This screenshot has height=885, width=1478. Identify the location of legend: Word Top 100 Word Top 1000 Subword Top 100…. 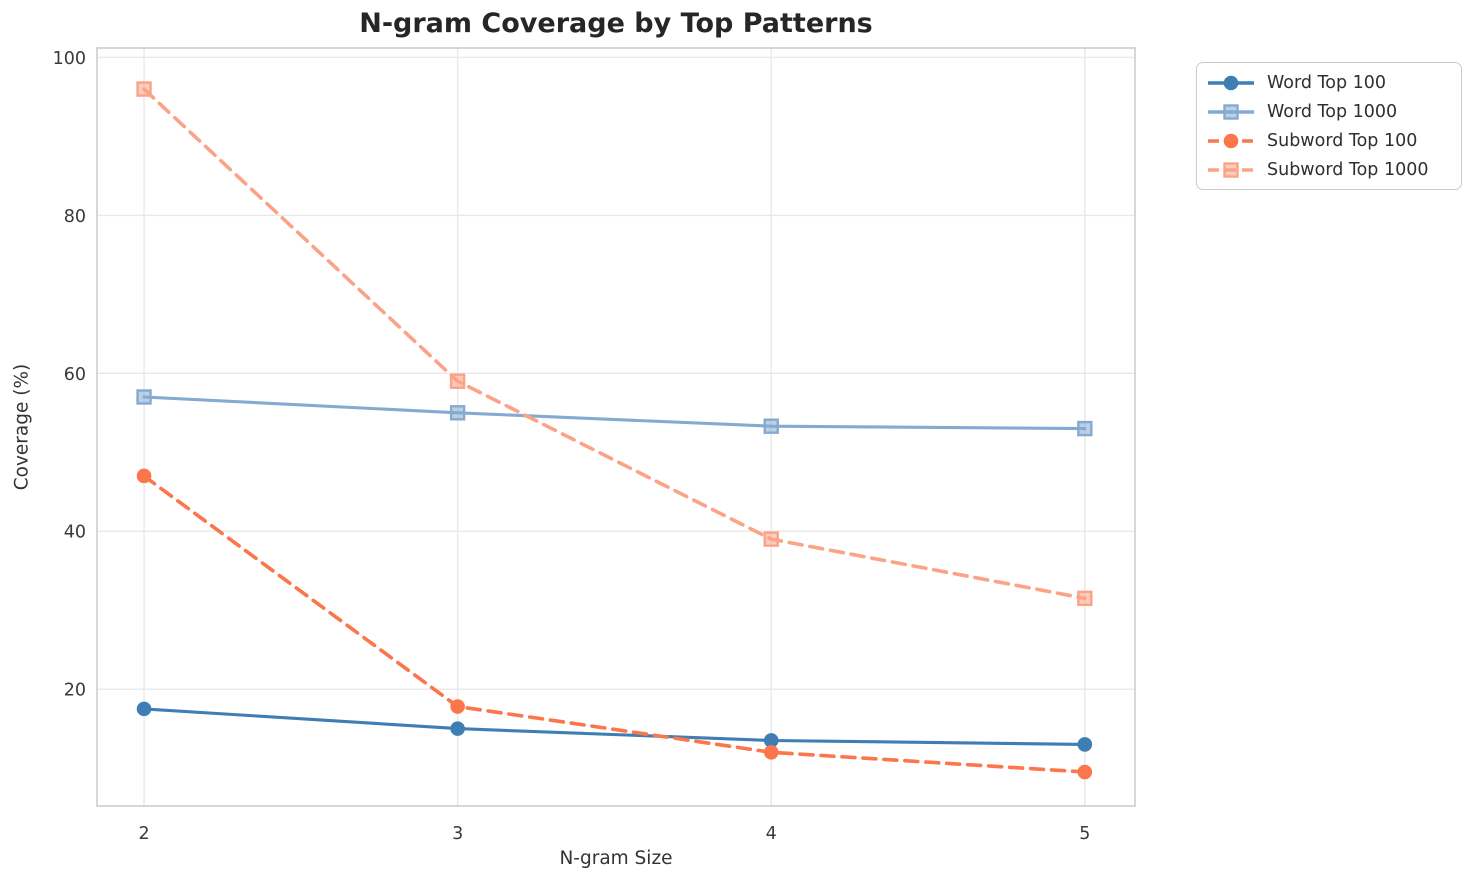
(1329, 126).